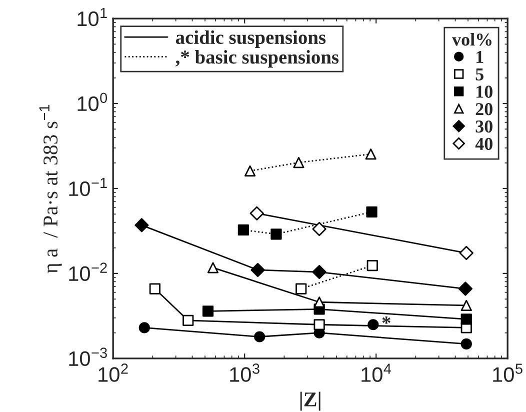 The image size is (526, 412). What do you see at coordinates (480, 74) in the screenshot?
I see `legend-label: 5` at bounding box center [480, 74].